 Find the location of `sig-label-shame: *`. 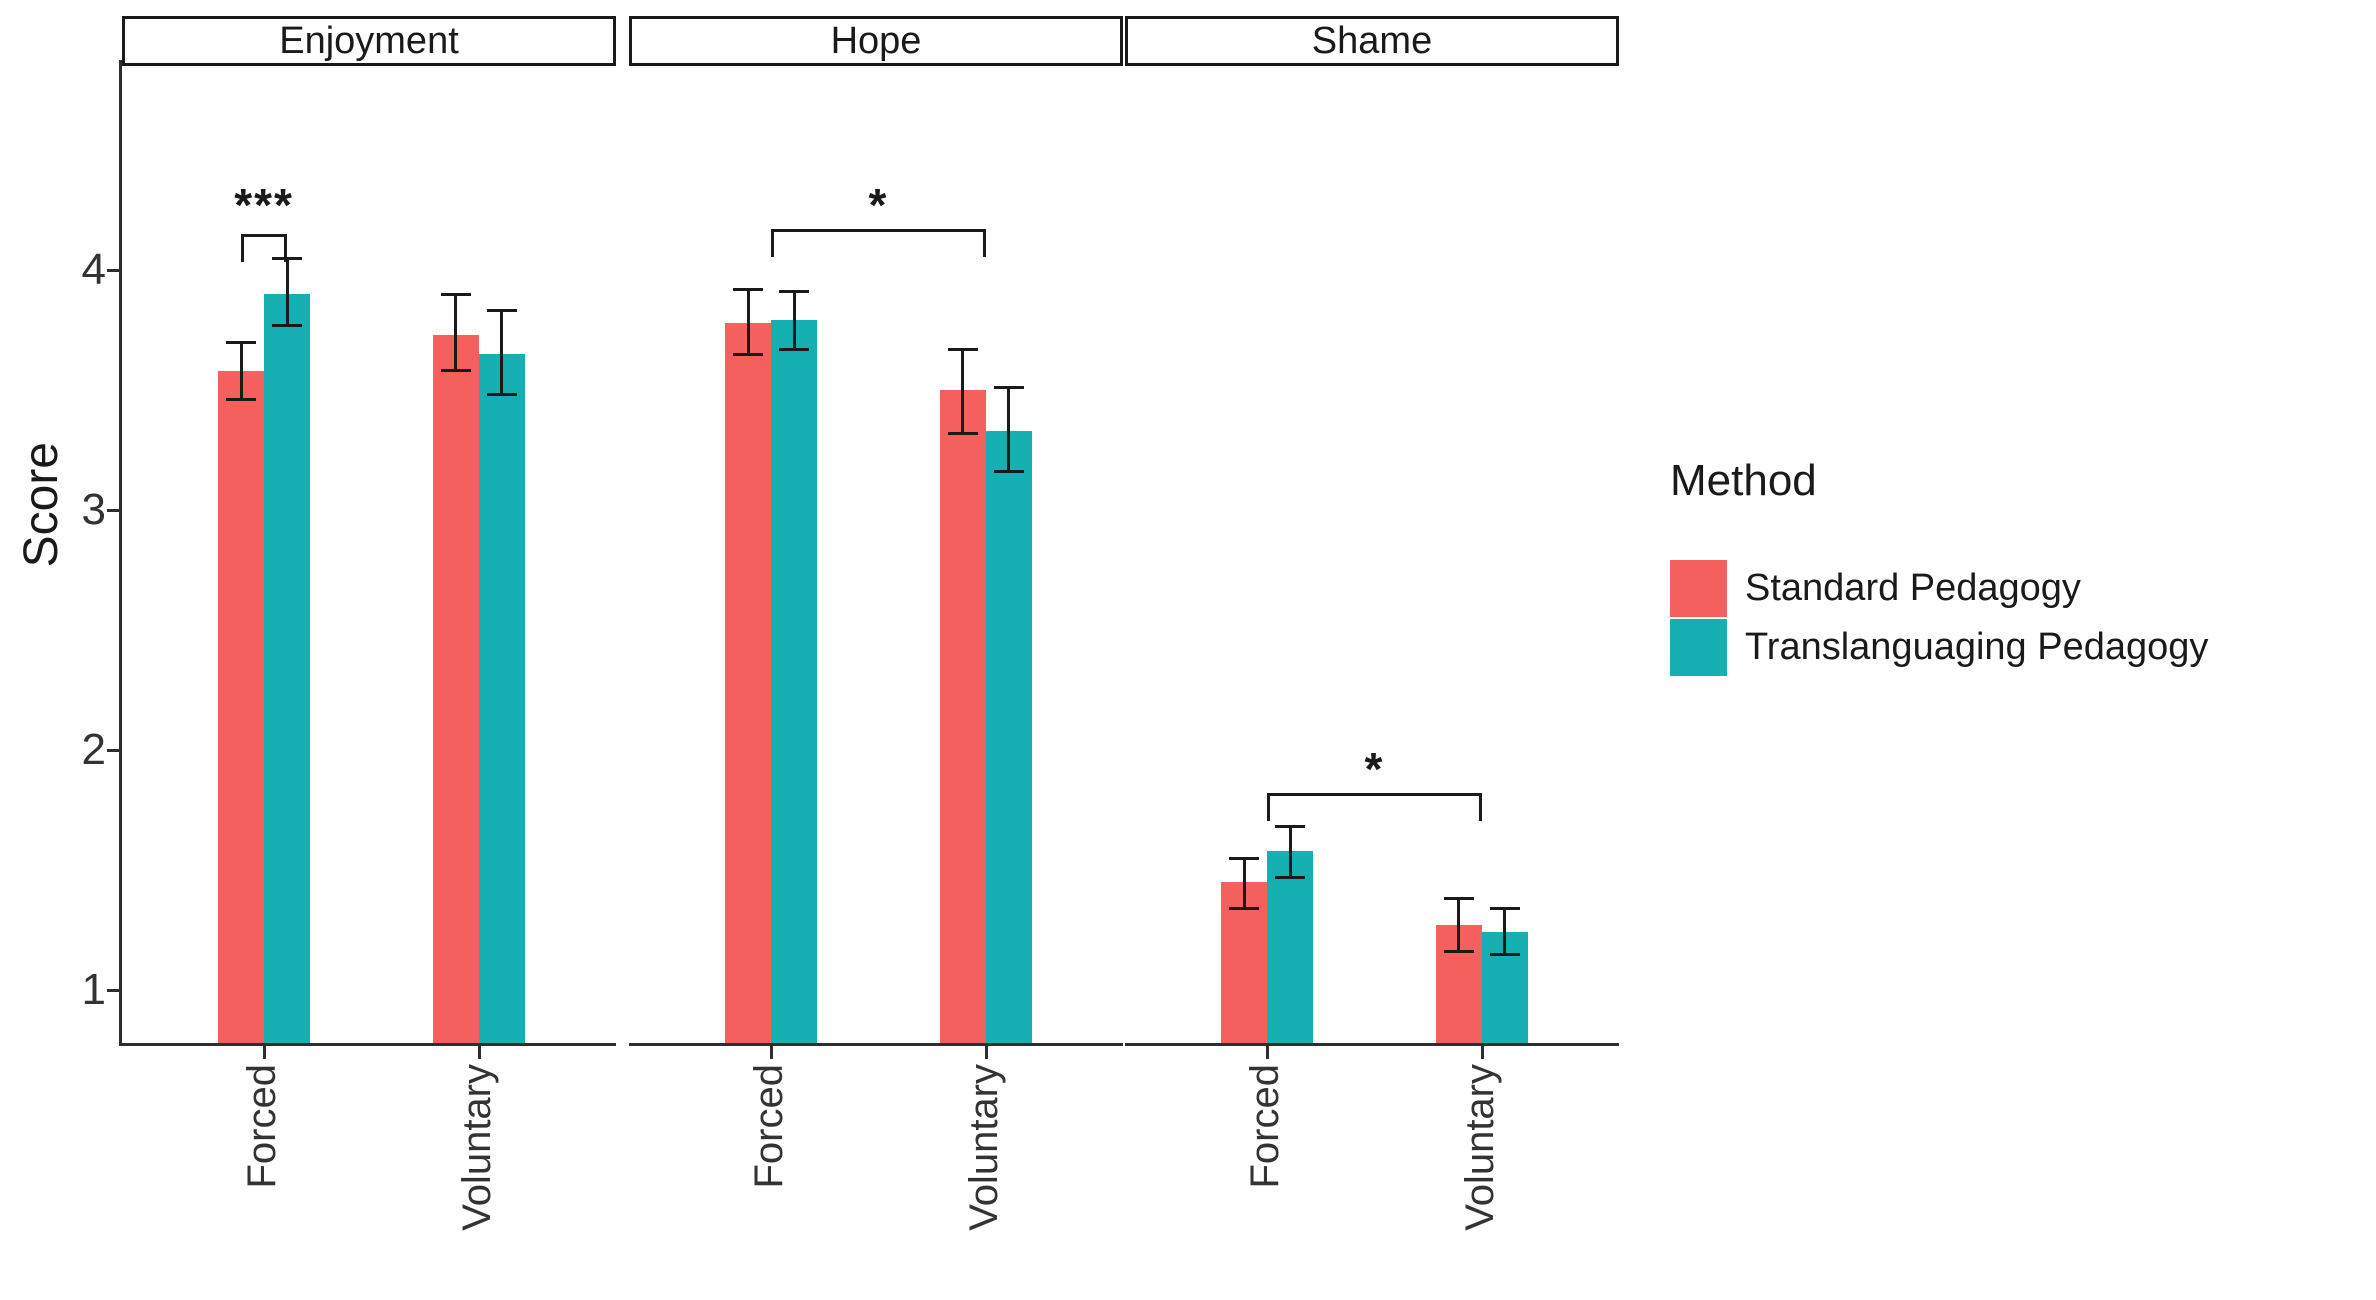

sig-label-shame: * is located at coordinates (1374, 769).